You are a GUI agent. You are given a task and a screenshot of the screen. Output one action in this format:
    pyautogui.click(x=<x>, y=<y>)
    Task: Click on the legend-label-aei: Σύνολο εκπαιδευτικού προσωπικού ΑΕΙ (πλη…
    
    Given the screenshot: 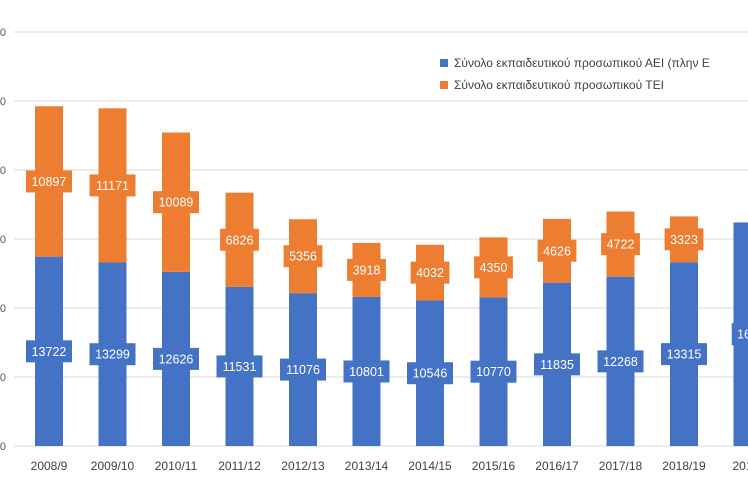 What is the action you would take?
    pyautogui.click(x=582, y=63)
    